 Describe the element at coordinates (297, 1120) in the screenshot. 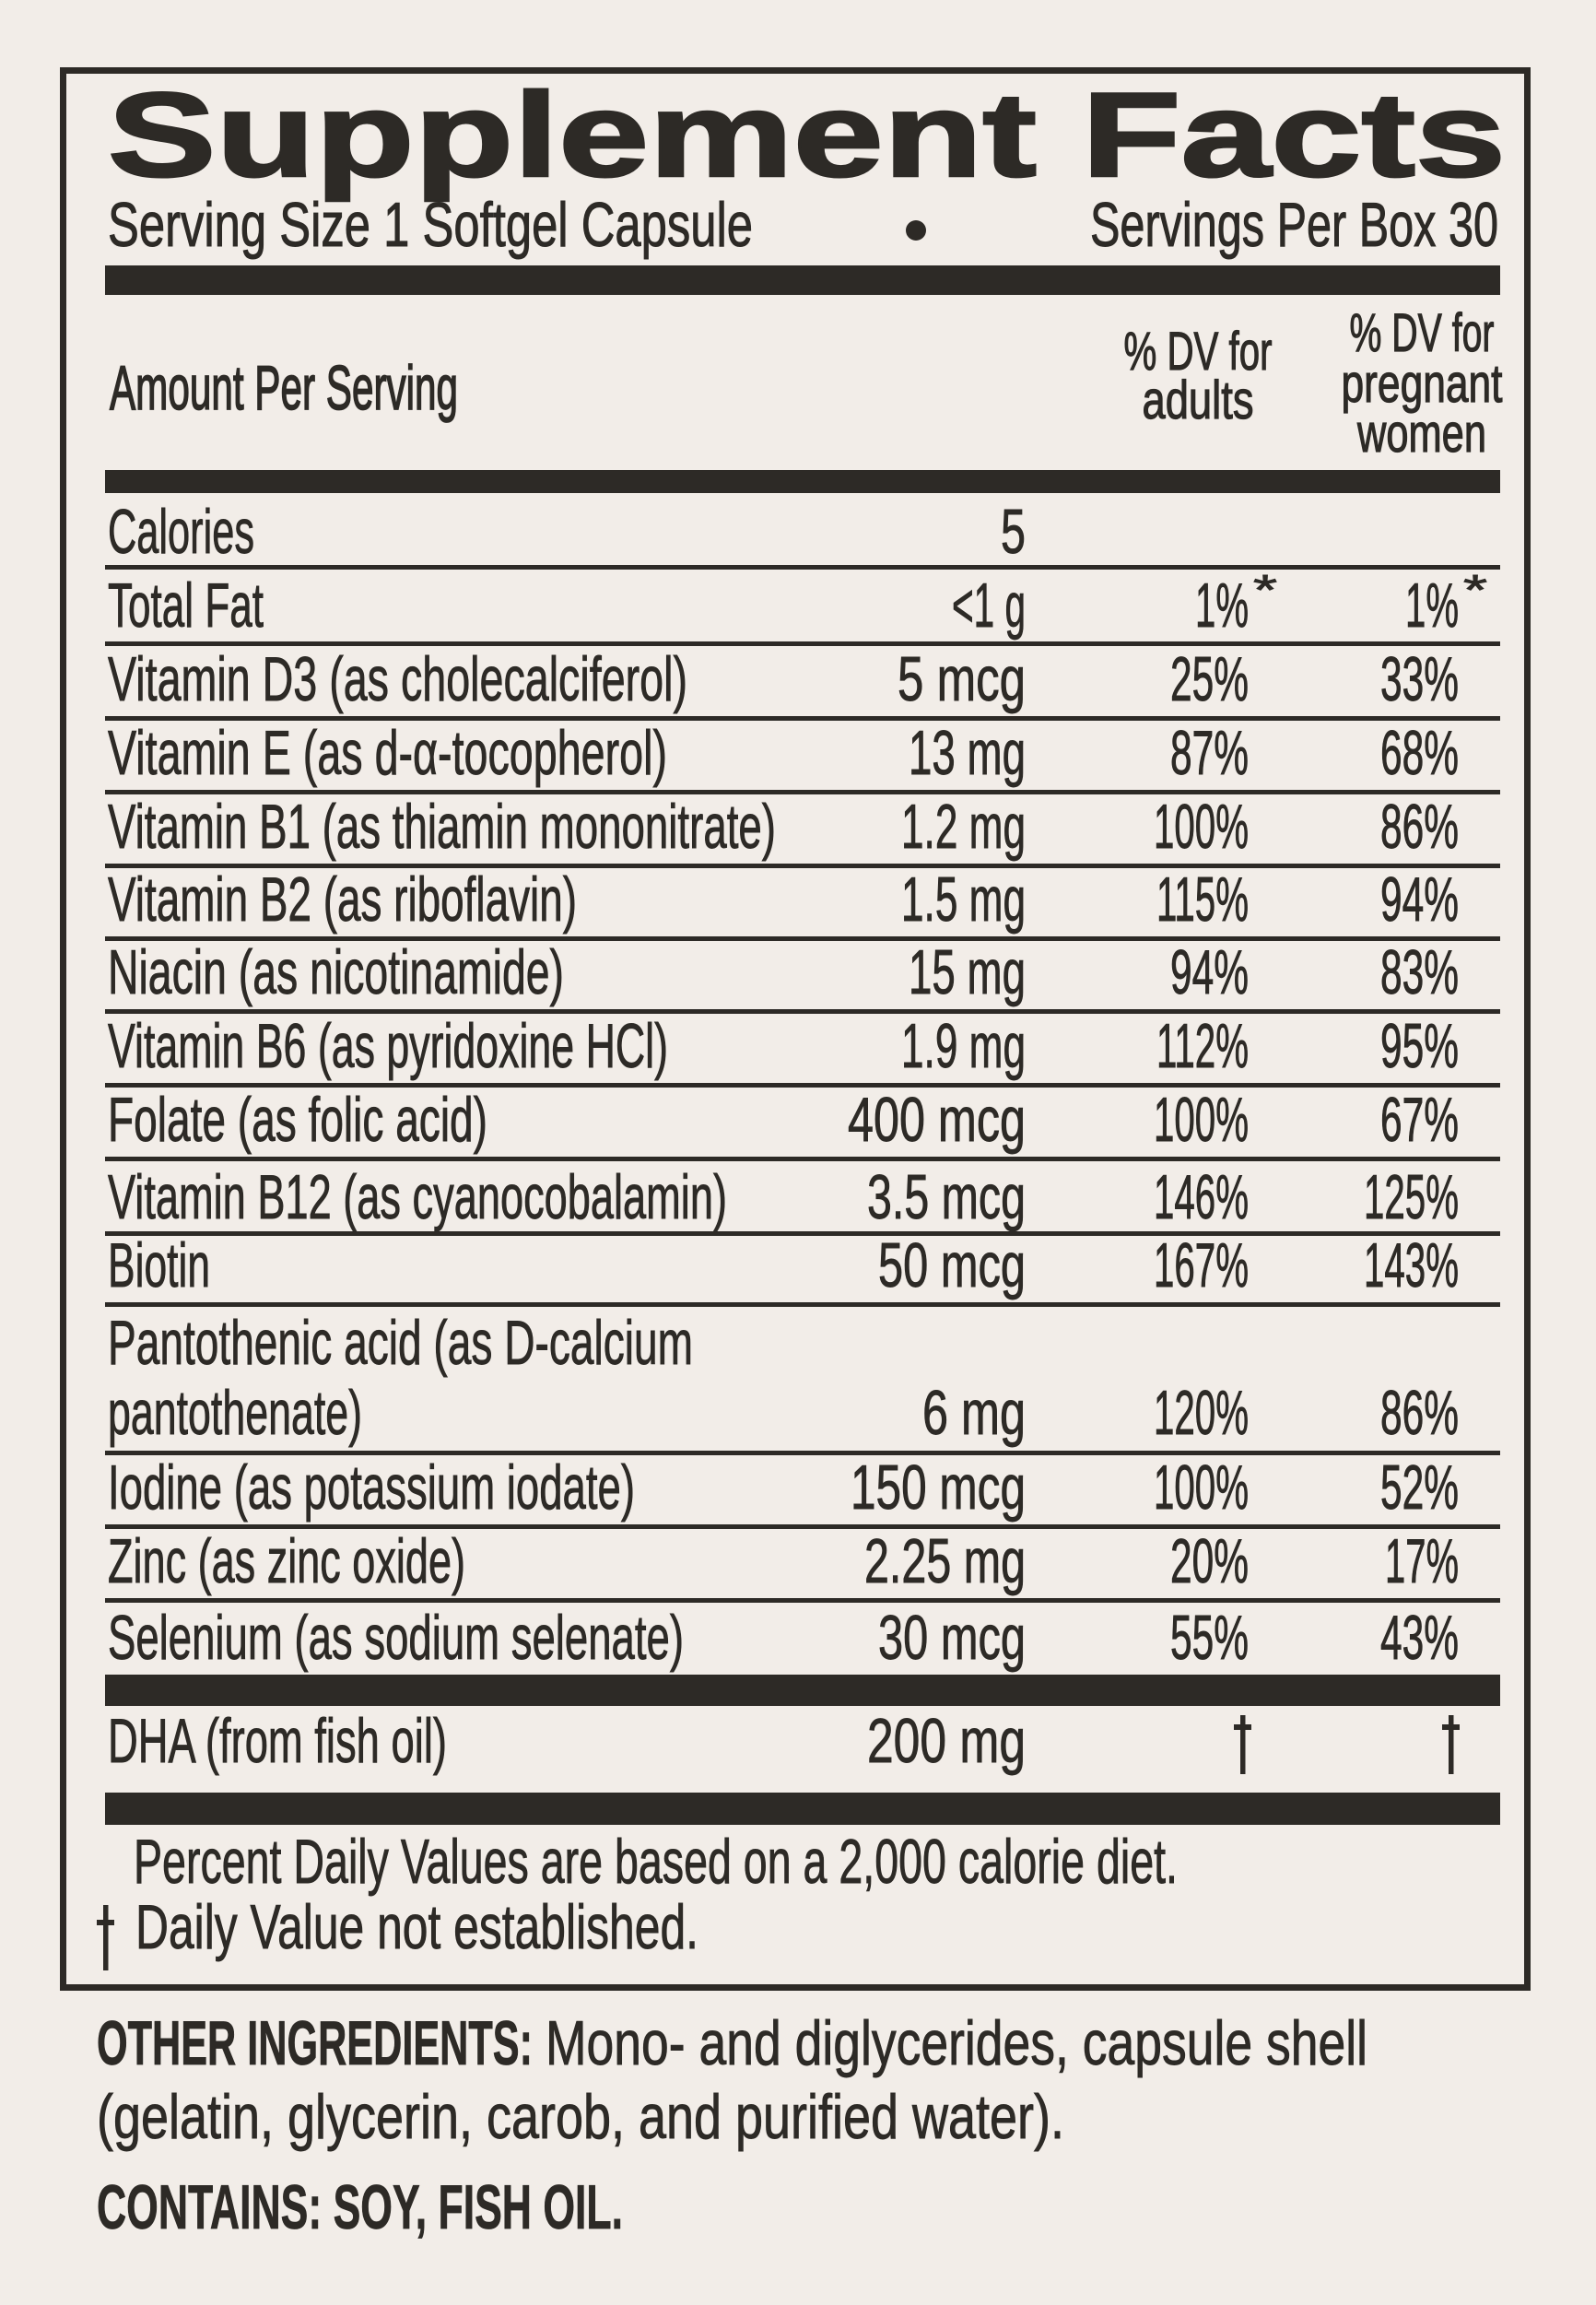

I see `svg-text: Folate (as folic acid)` at that location.